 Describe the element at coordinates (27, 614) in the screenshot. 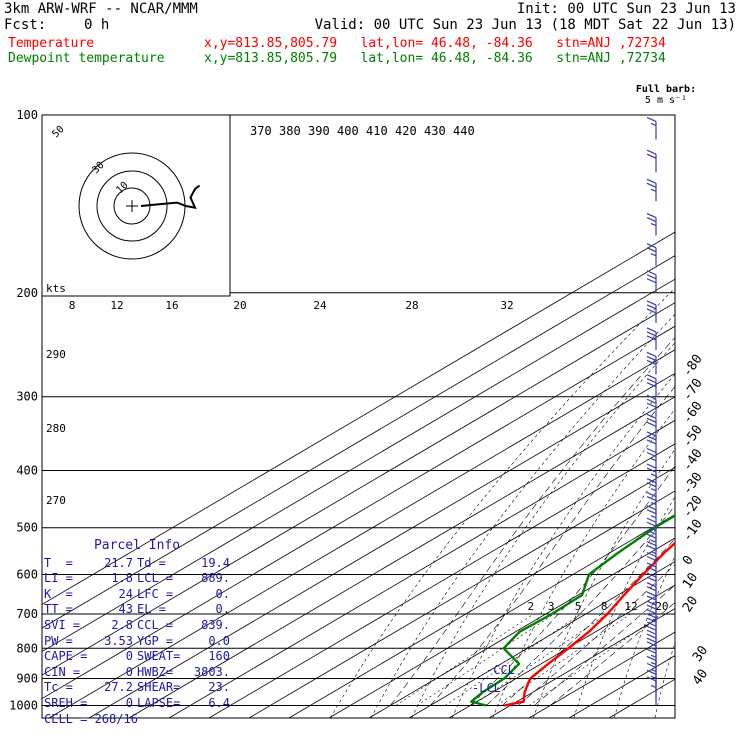

I see `pressure-tick-label: 700` at that location.